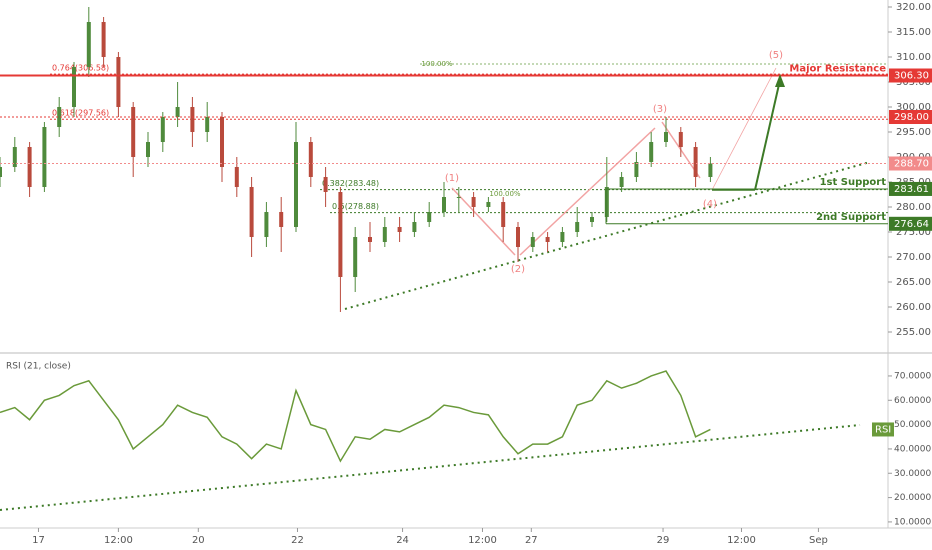 This screenshot has width=932, height=550. What do you see at coordinates (913, 232) in the screenshot?
I see `y-tick-label: 275.00` at bounding box center [913, 232].